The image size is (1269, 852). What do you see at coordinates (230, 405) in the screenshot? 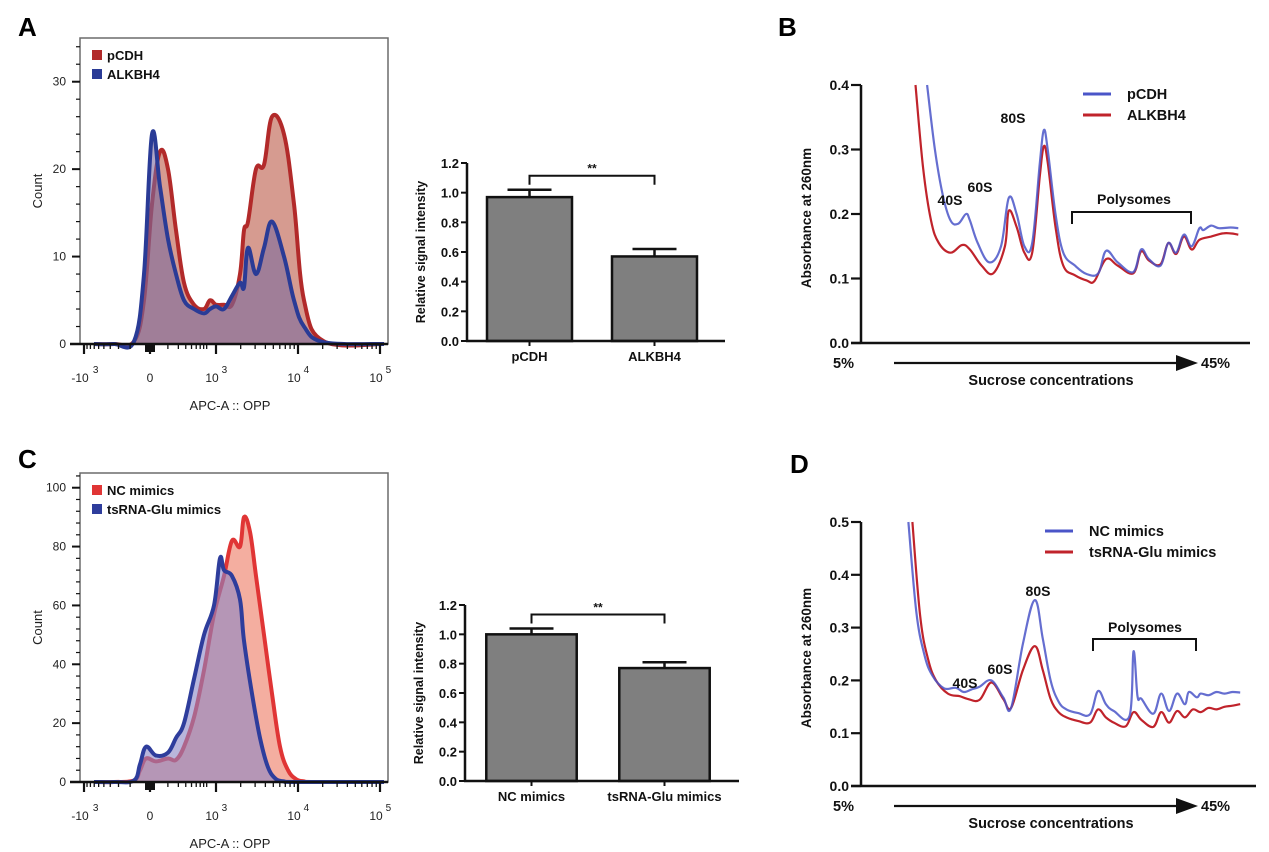
I see `x-axis-title: APC-A :: OPP` at bounding box center [230, 405].